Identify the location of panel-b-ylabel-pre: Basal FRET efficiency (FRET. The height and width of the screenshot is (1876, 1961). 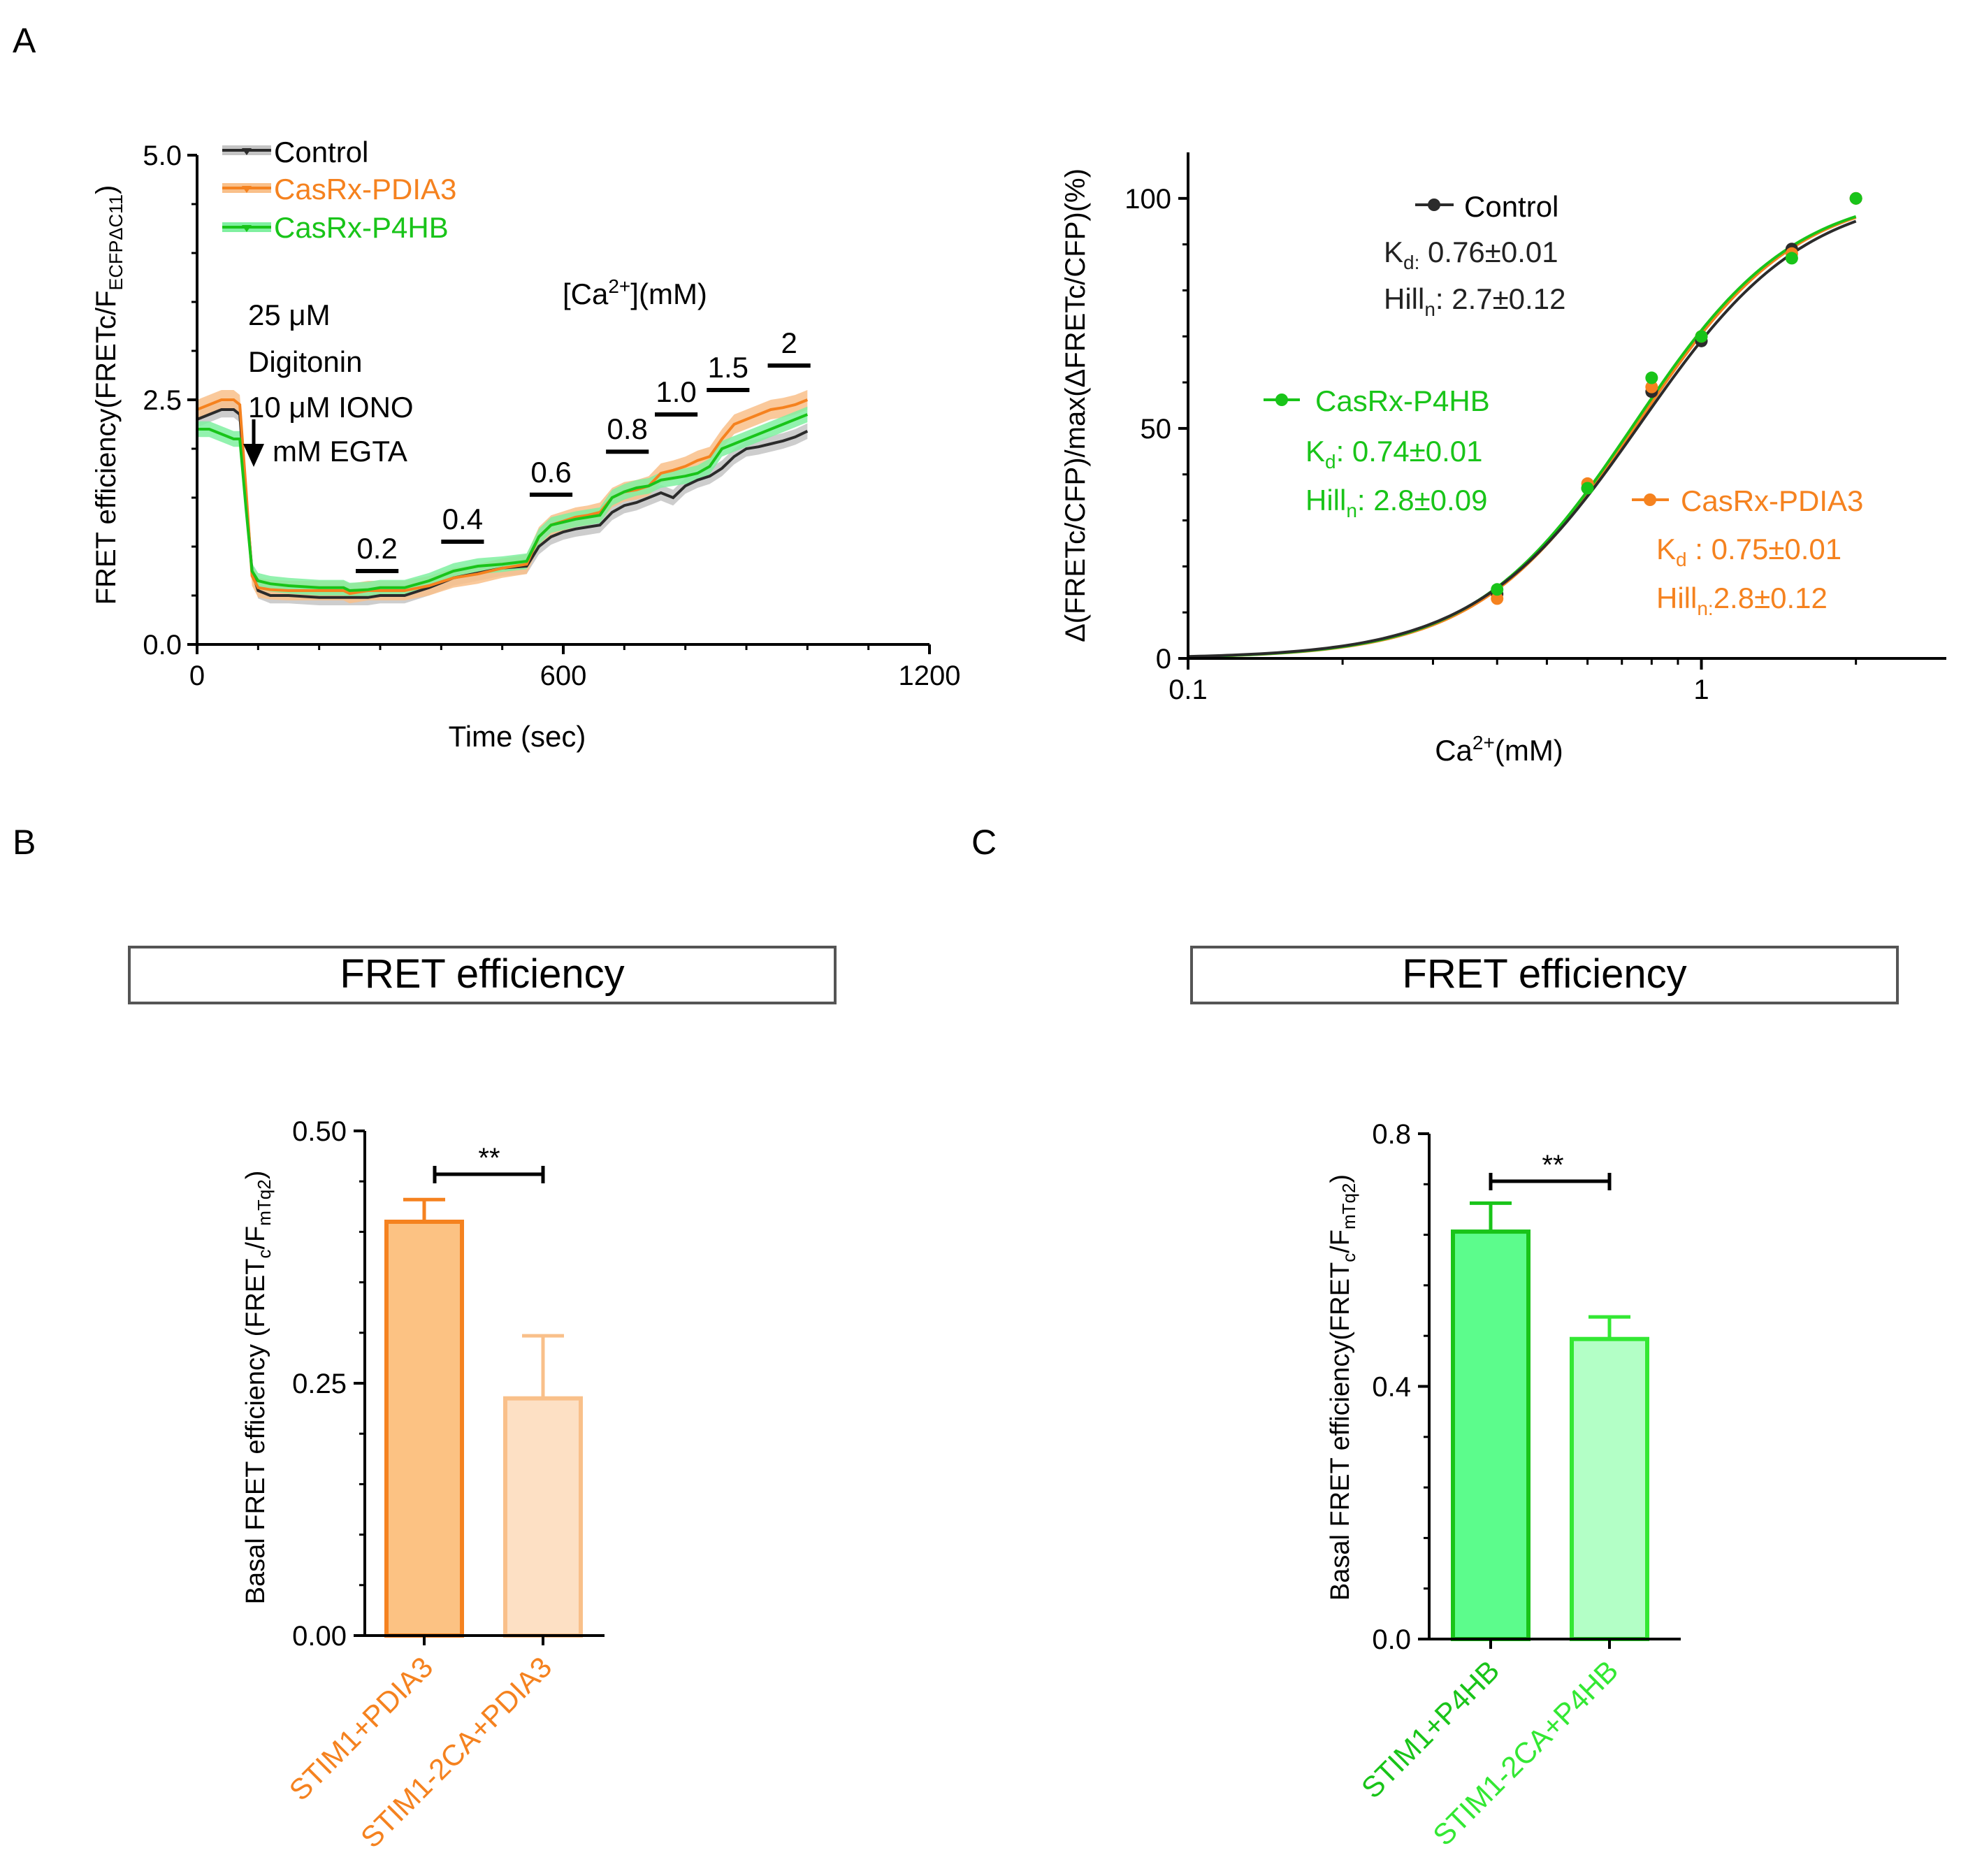
(255, 1432).